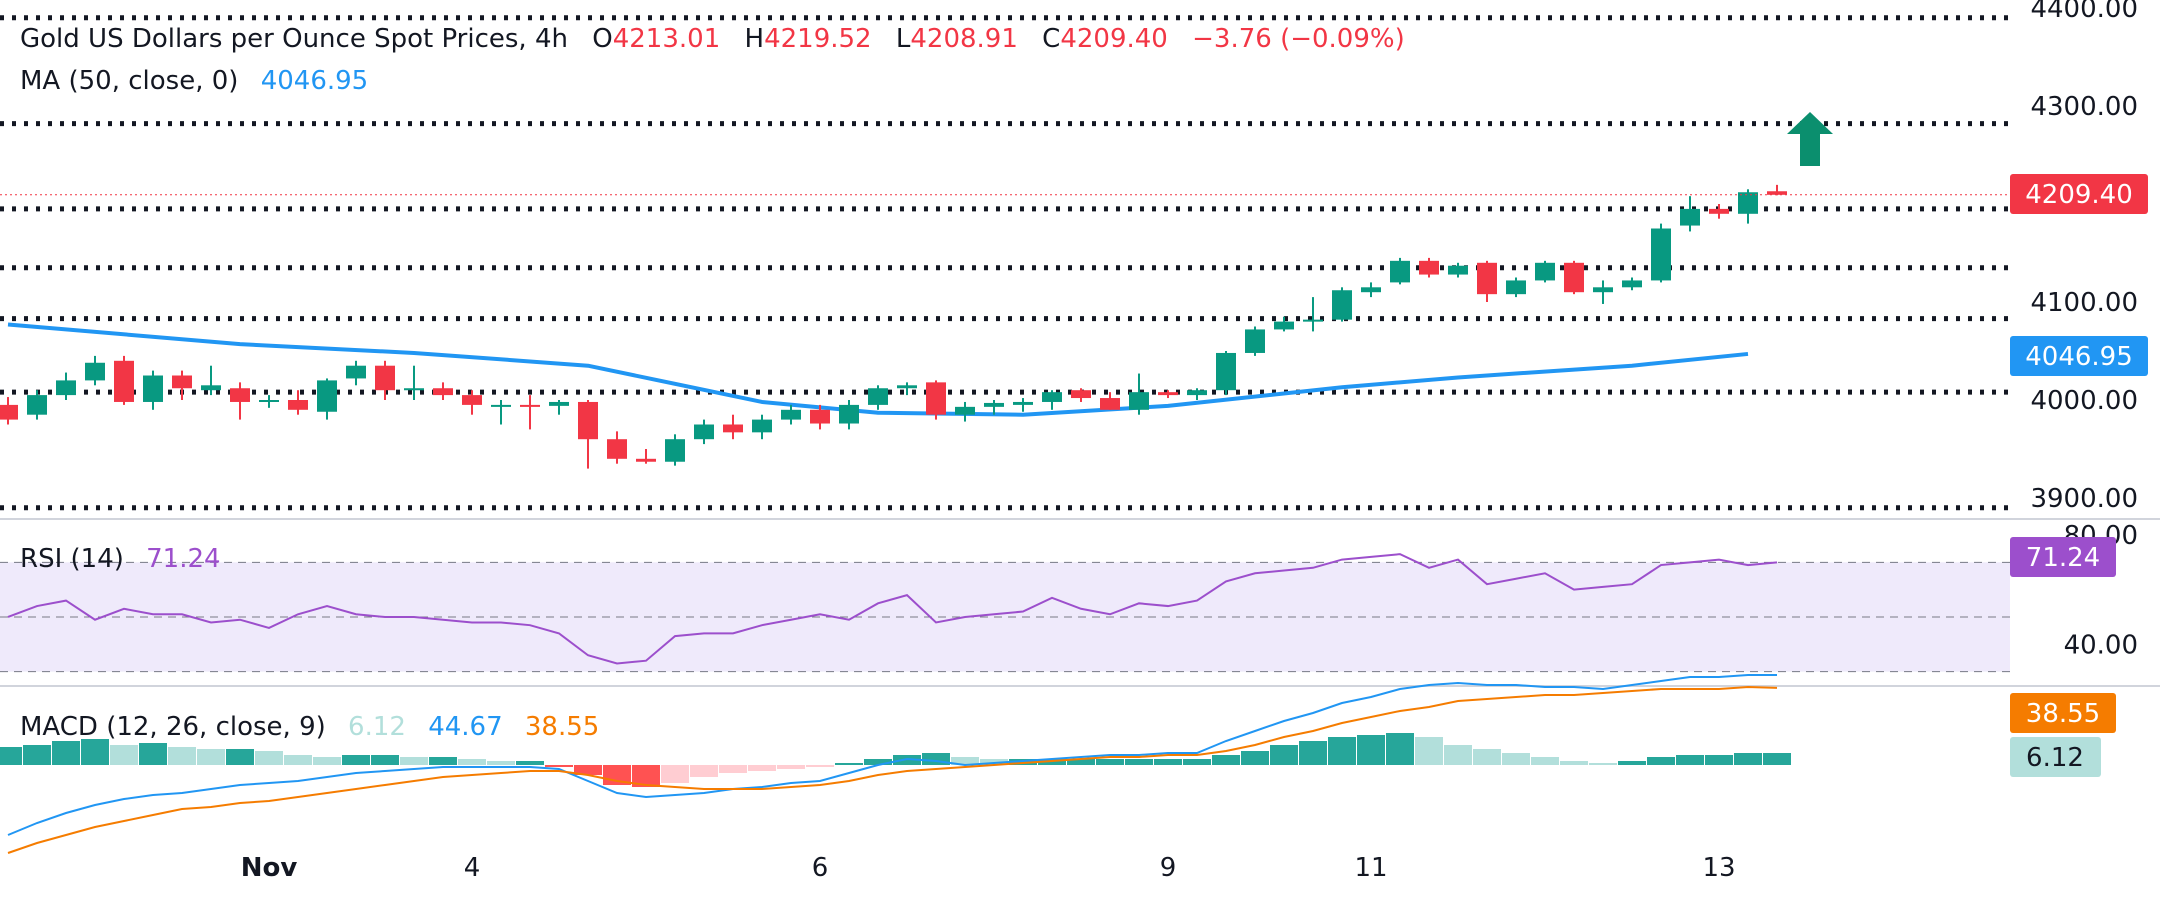 The height and width of the screenshot is (901, 2160). Describe the element at coordinates (472, 868) in the screenshot. I see `x-tick-label: 4` at that location.